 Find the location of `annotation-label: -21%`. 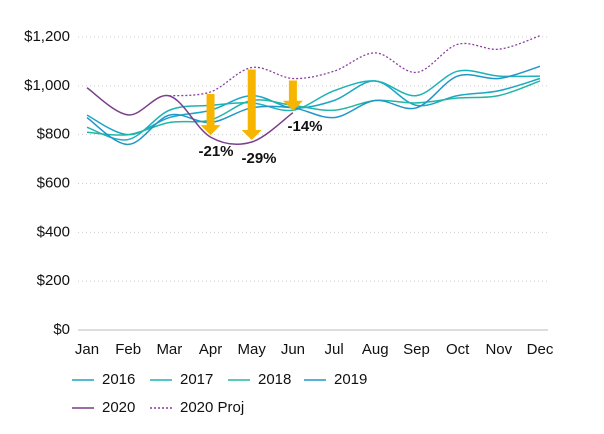

annotation-label: -21% is located at coordinates (215, 151).